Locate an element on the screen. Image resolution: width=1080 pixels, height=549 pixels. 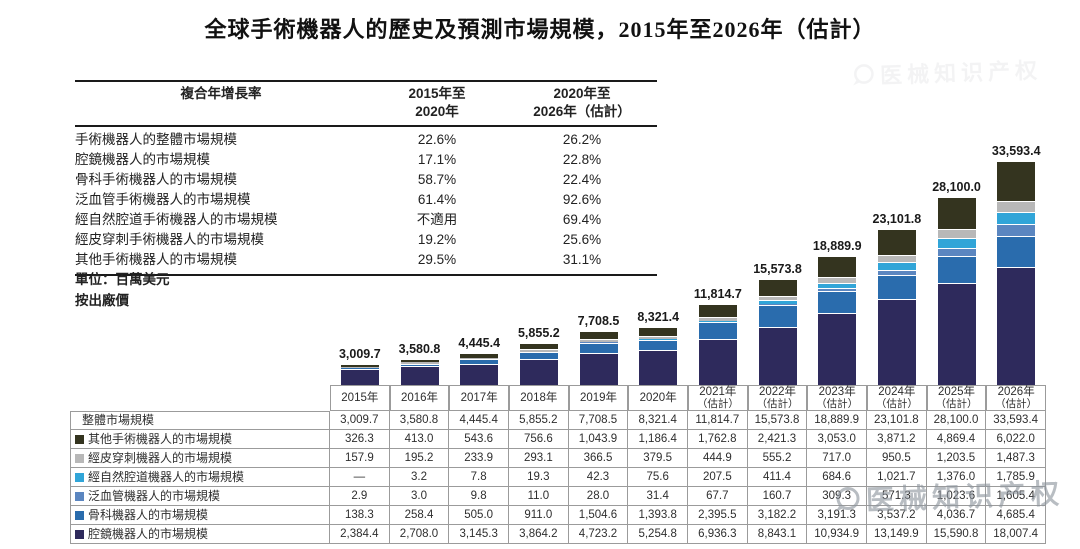
cagr-row: 腔鏡機器人的市場規模 17.1% 22.8% is located at coordinates (366, 160).